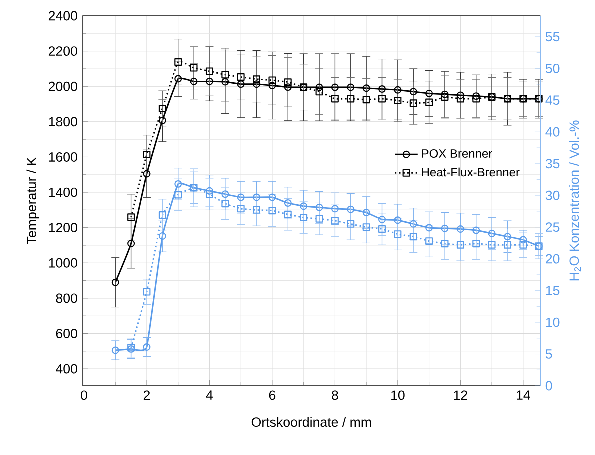 The image size is (595, 455). I want to click on legend-label: Heat-Flux-Brenner, so click(471, 172).